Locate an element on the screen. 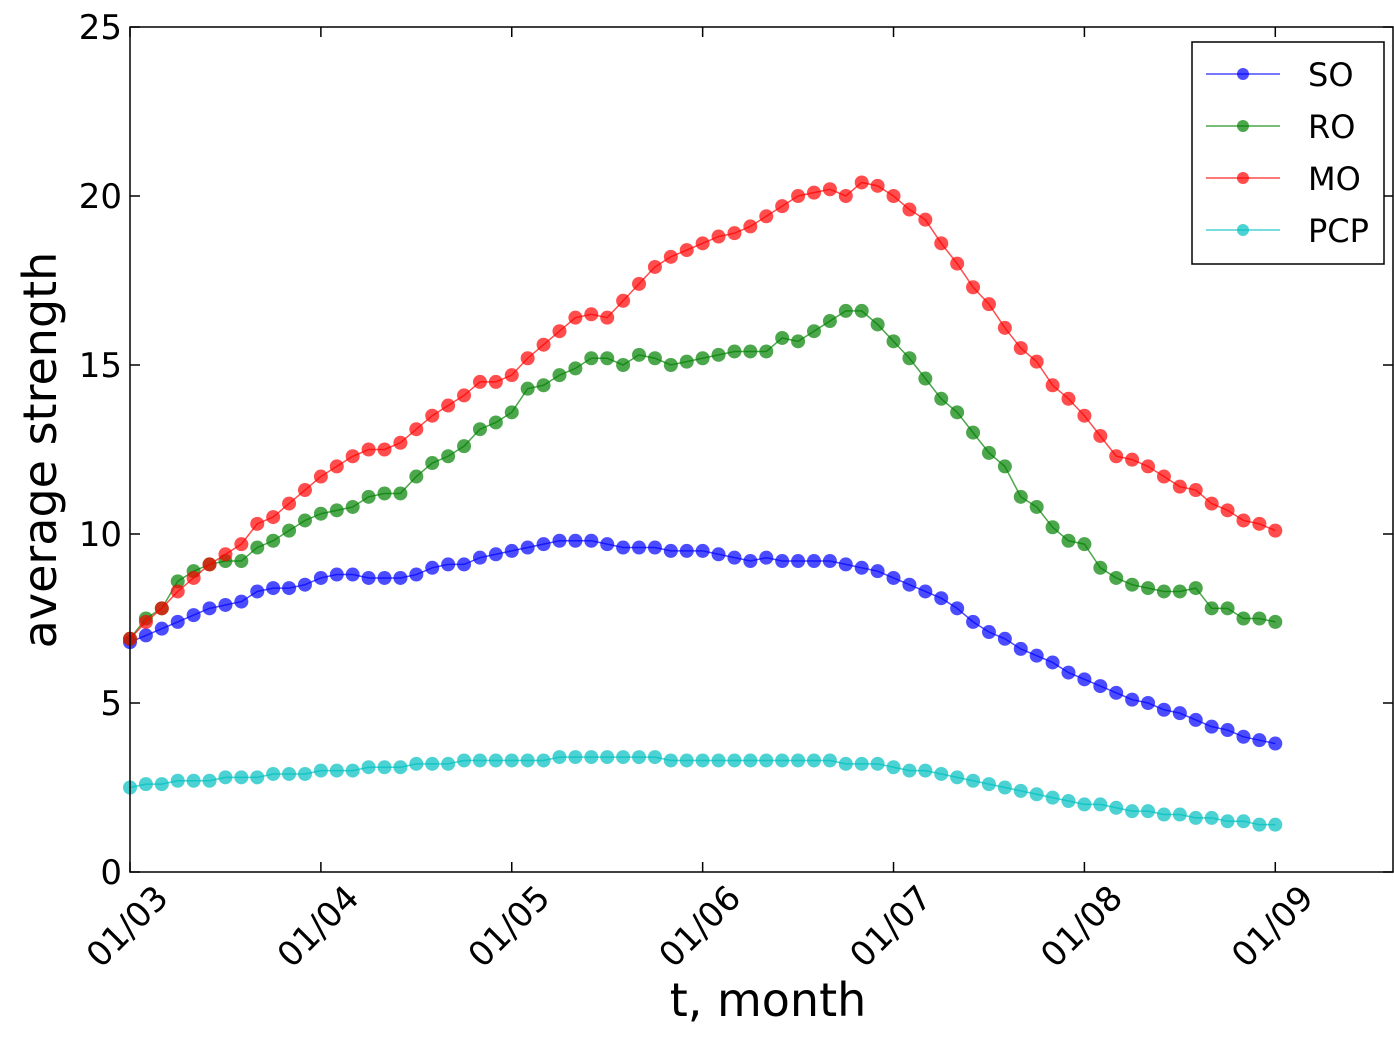 This screenshot has width=1394, height=1043. y-tick-label: 20 is located at coordinates (100, 197).